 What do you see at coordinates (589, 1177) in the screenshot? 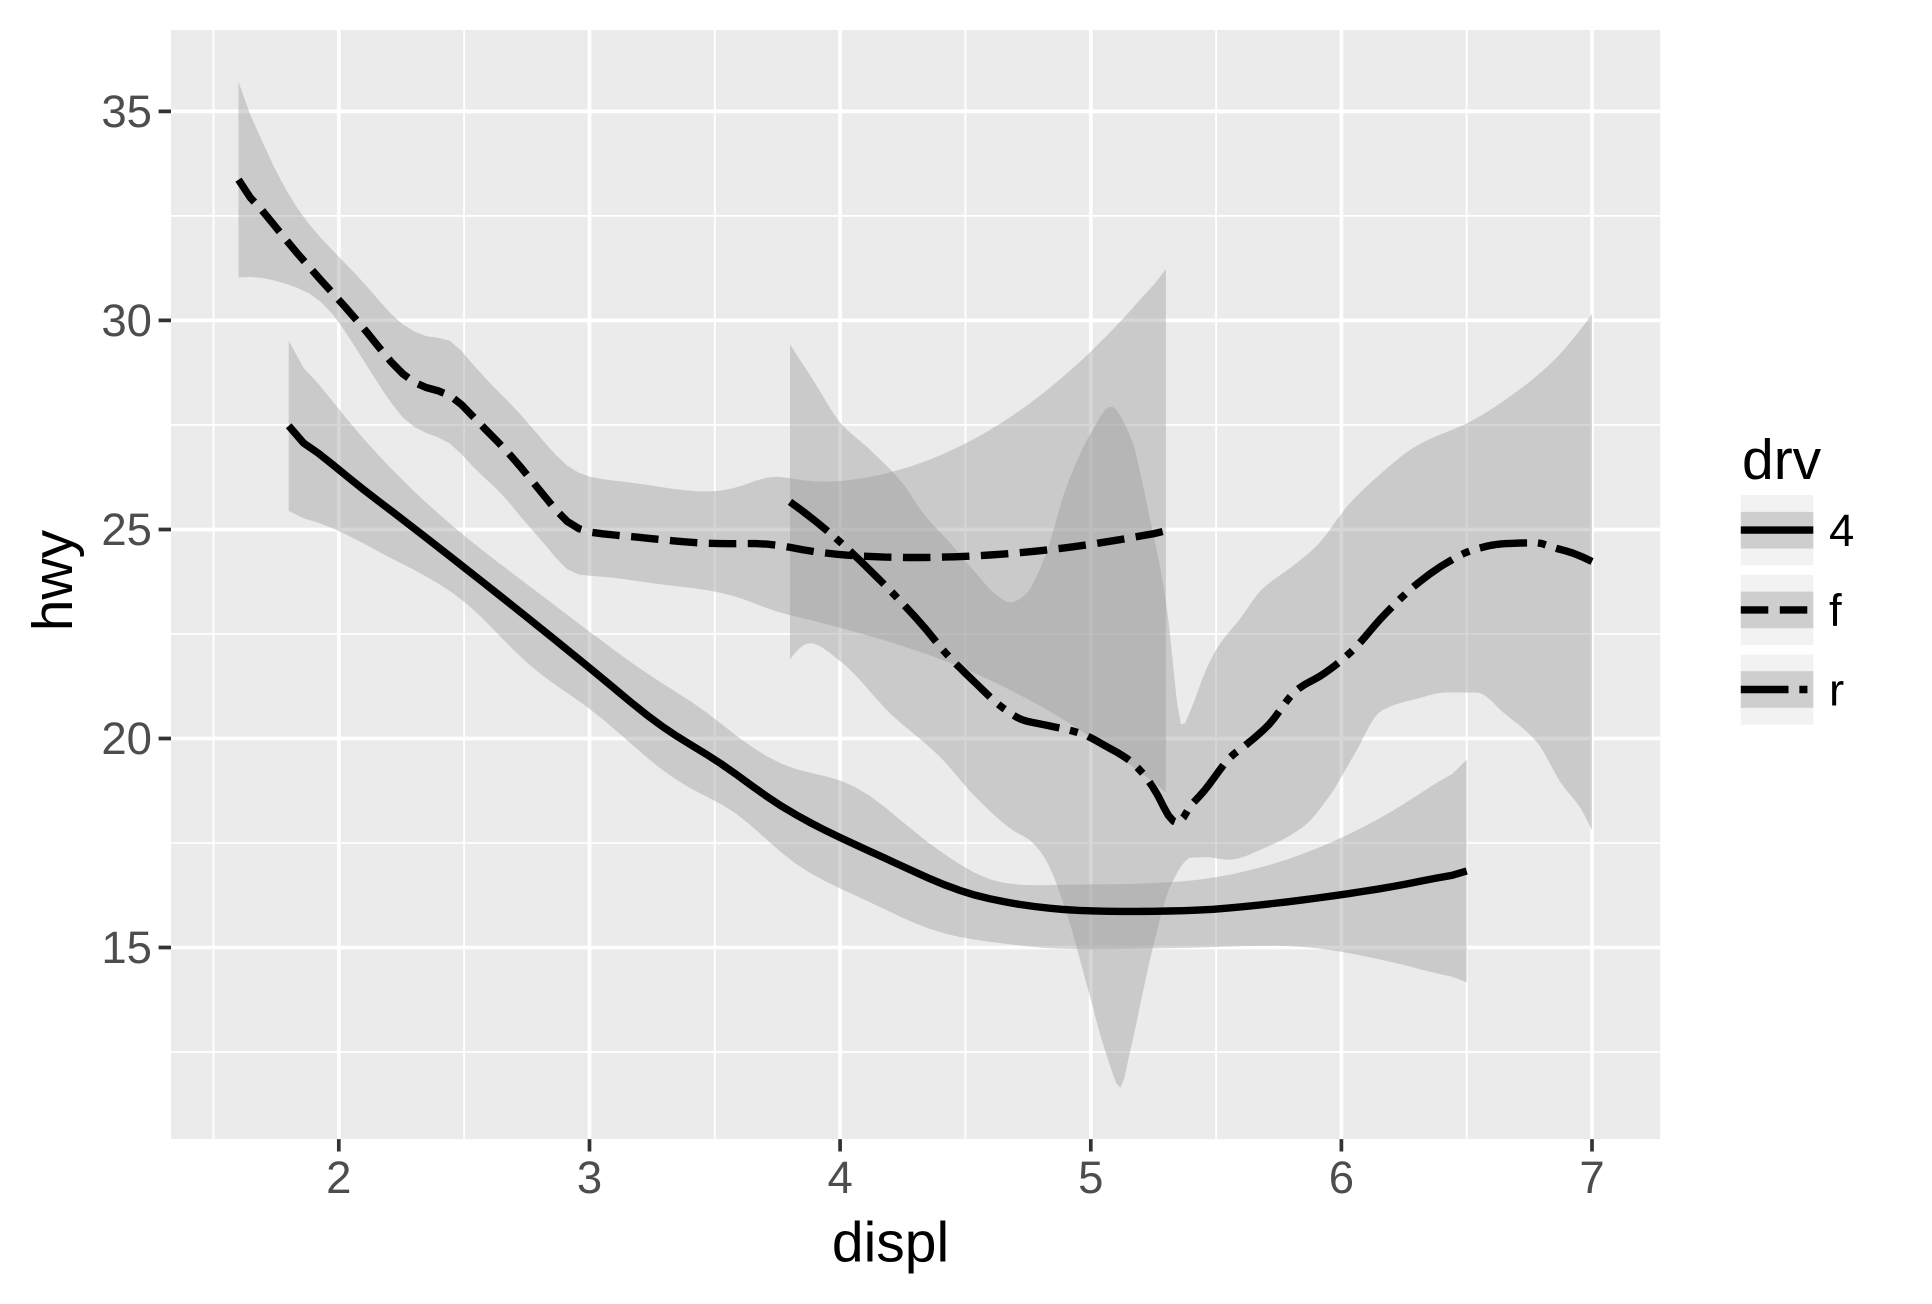
I see `svg-text: 3` at bounding box center [589, 1177].